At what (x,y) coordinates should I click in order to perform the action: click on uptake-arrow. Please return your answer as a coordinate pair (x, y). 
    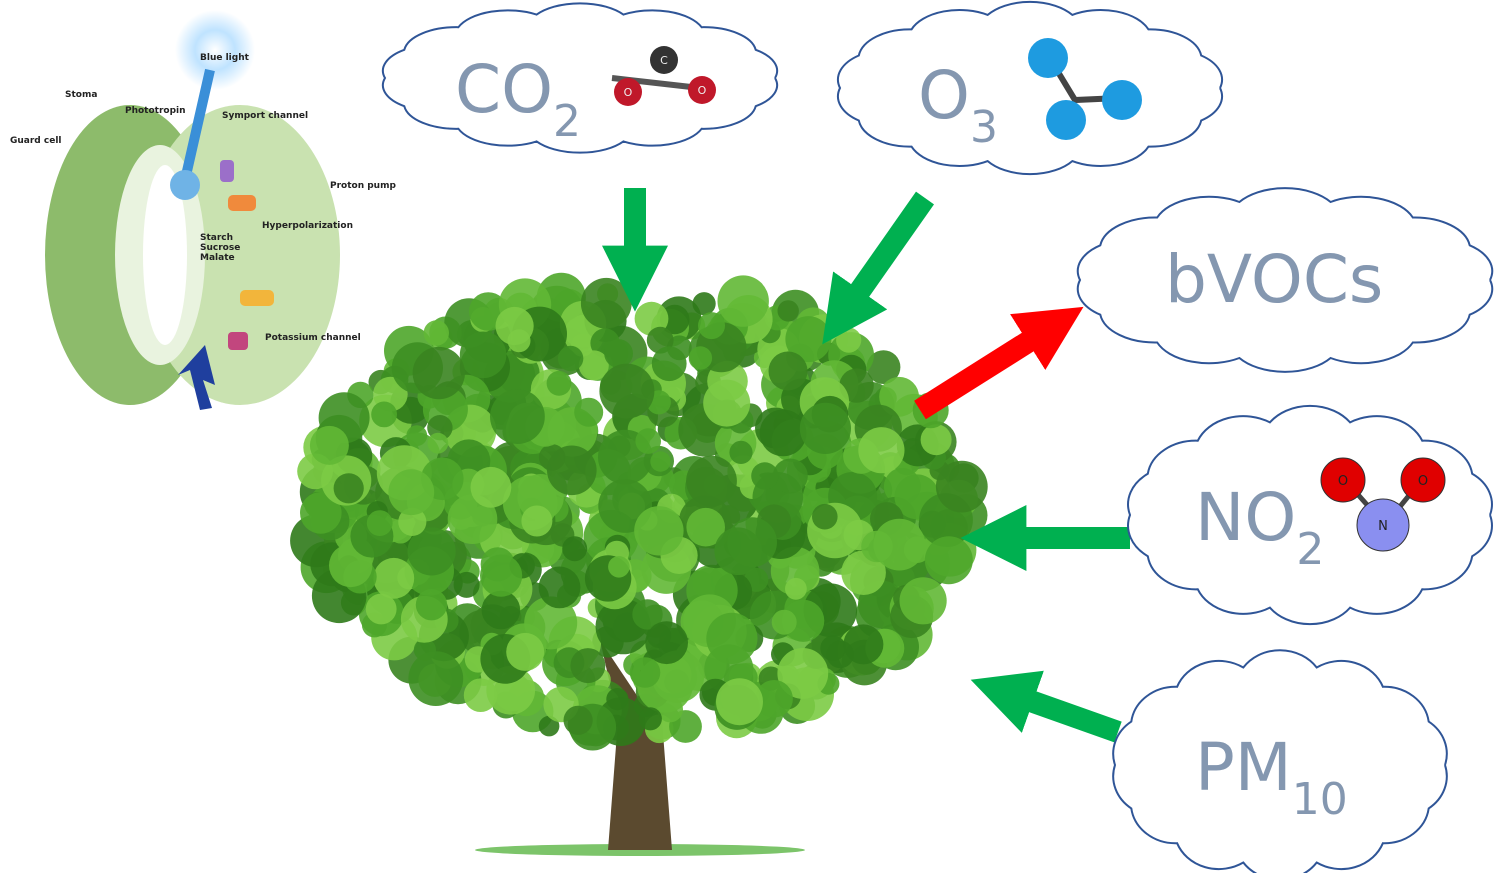
    Looking at the image, I should click on (1046, 706).